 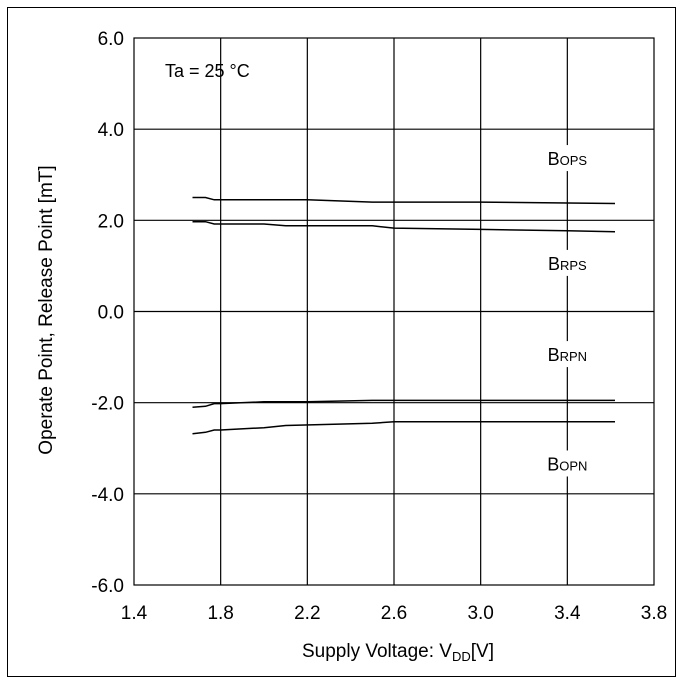 I want to click on x-tick-label: 1.4, so click(x=134, y=613).